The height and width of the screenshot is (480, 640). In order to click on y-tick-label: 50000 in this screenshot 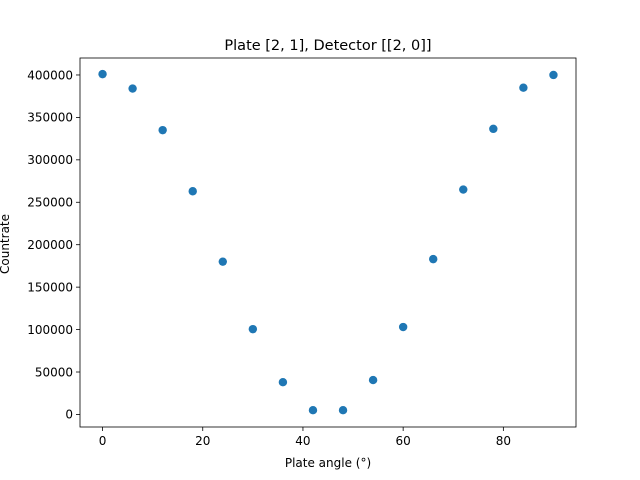, I will do `click(54, 372)`.